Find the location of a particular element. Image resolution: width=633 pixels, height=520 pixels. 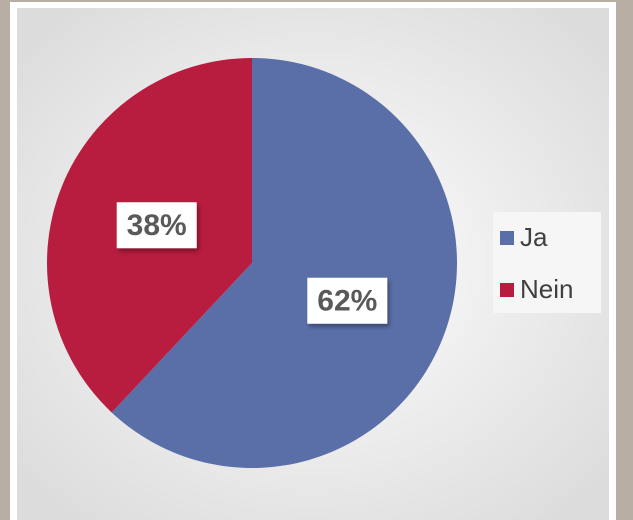

data-label: 62% is located at coordinates (347, 301).